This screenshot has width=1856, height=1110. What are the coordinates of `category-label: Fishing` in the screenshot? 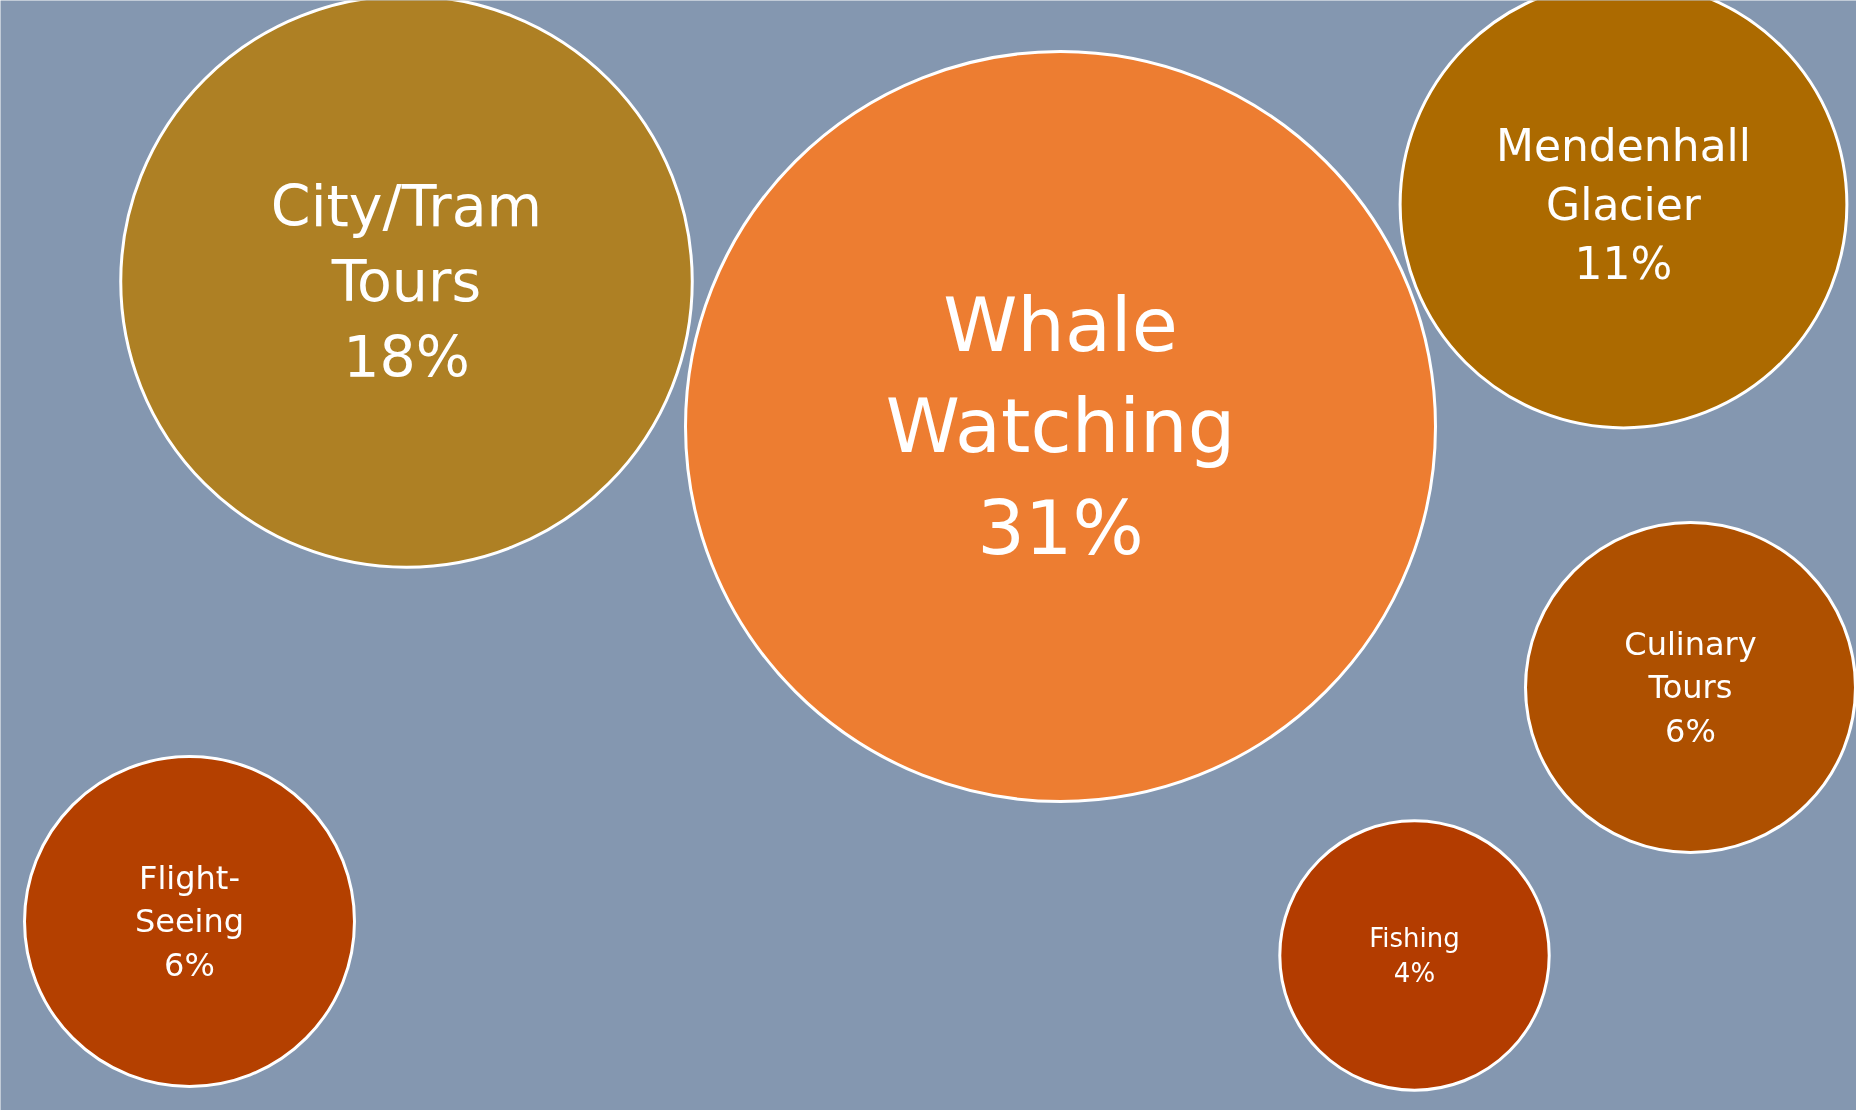 It's located at (1414, 938).